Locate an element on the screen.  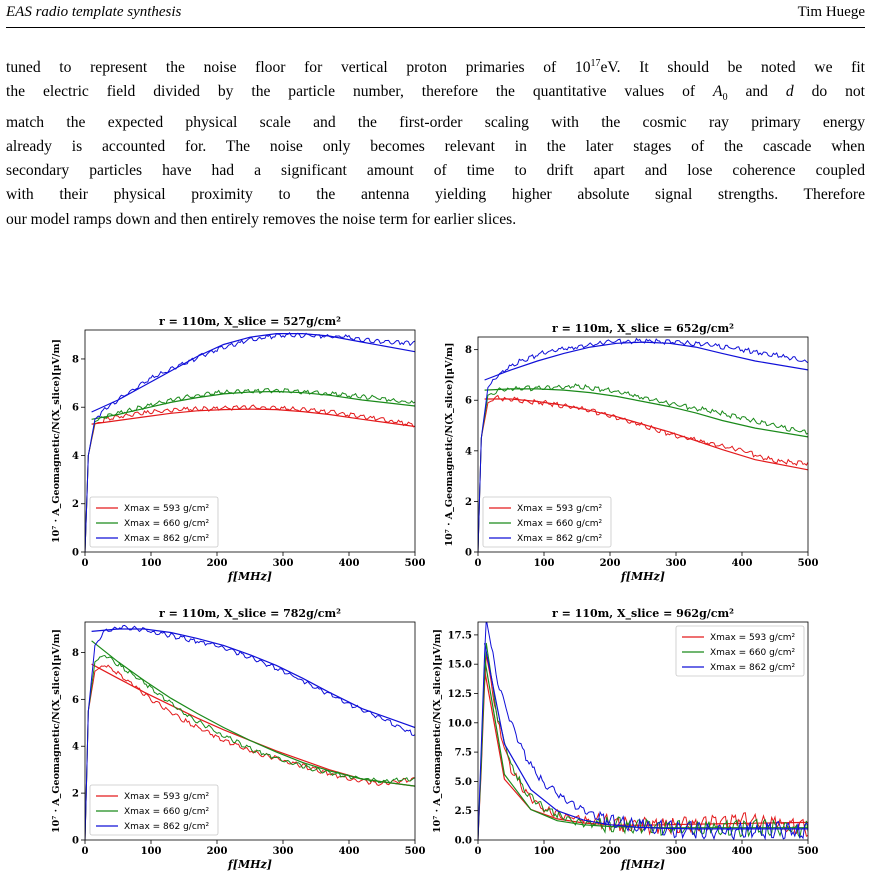
y-tick-label: 15.0 is located at coordinates (460, 665).